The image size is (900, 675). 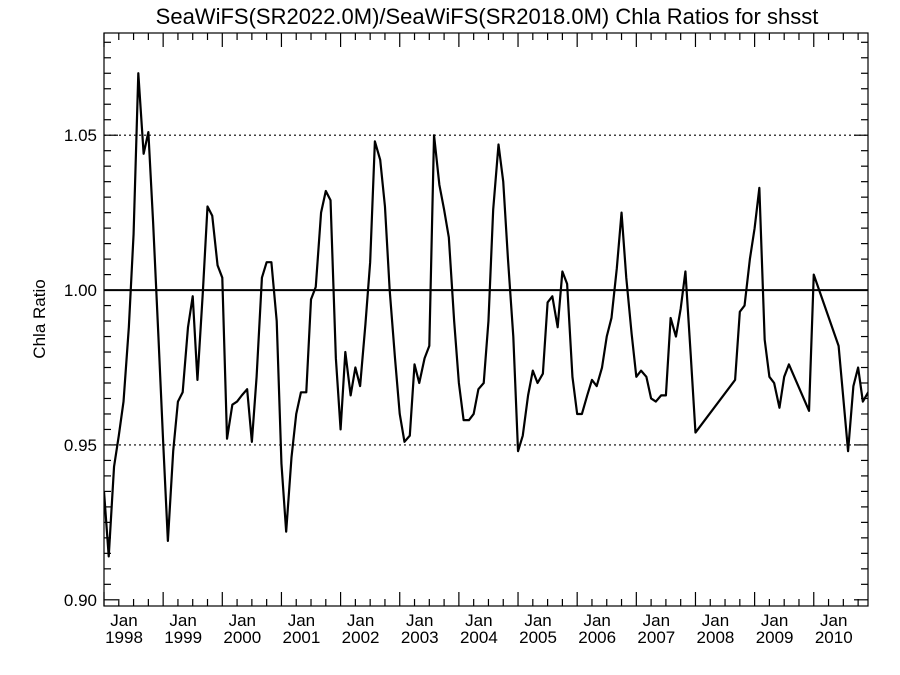 What do you see at coordinates (597, 637) in the screenshot?
I see `x-tick-label-year: 2006` at bounding box center [597, 637].